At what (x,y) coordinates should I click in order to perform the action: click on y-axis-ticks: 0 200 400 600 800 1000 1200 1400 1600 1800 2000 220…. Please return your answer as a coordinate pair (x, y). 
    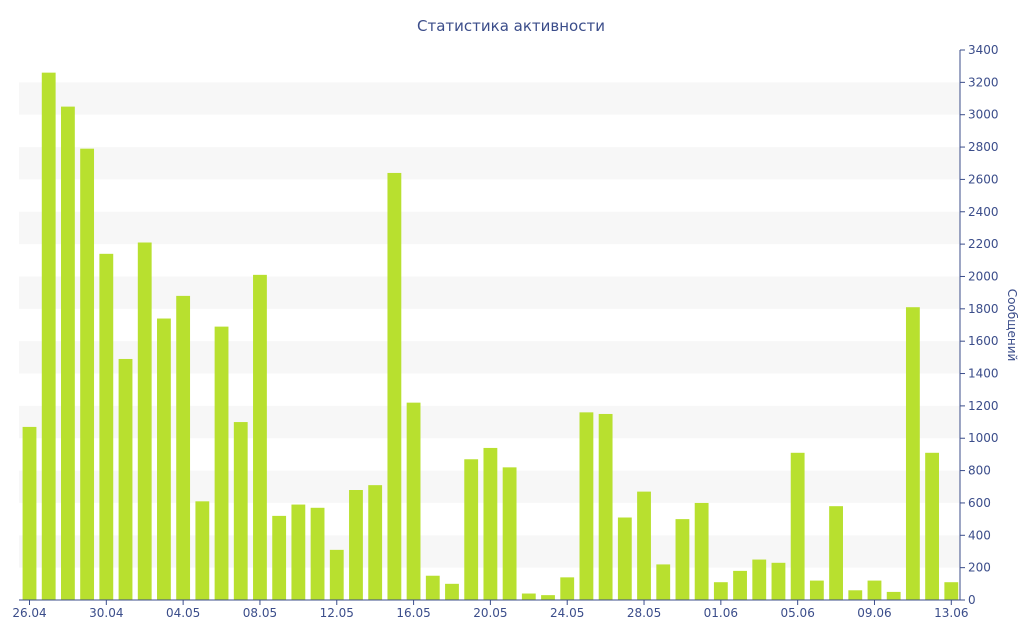
    Looking at the image, I should click on (979, 325).